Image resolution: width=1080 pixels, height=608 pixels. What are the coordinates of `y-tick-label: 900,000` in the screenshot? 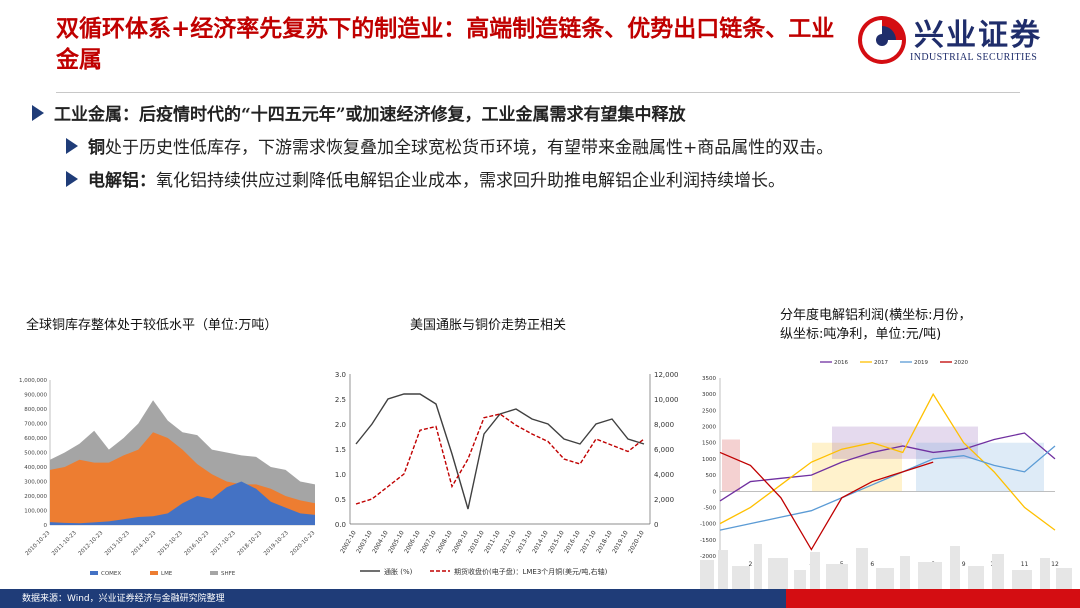 It's located at (35, 396).